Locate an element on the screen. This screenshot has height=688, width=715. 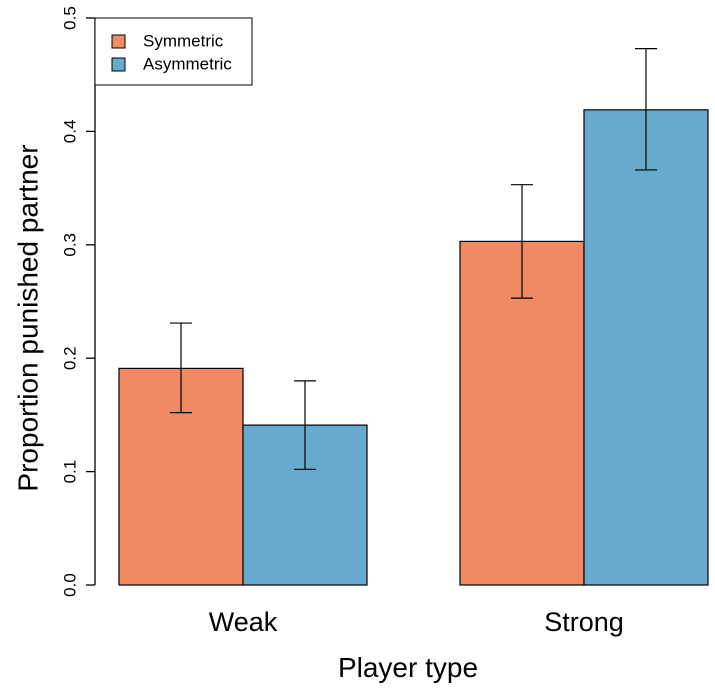
y-axis: 0.0 0.1 0.2 0.3 0.4 0.5 is located at coordinates (78, 301).